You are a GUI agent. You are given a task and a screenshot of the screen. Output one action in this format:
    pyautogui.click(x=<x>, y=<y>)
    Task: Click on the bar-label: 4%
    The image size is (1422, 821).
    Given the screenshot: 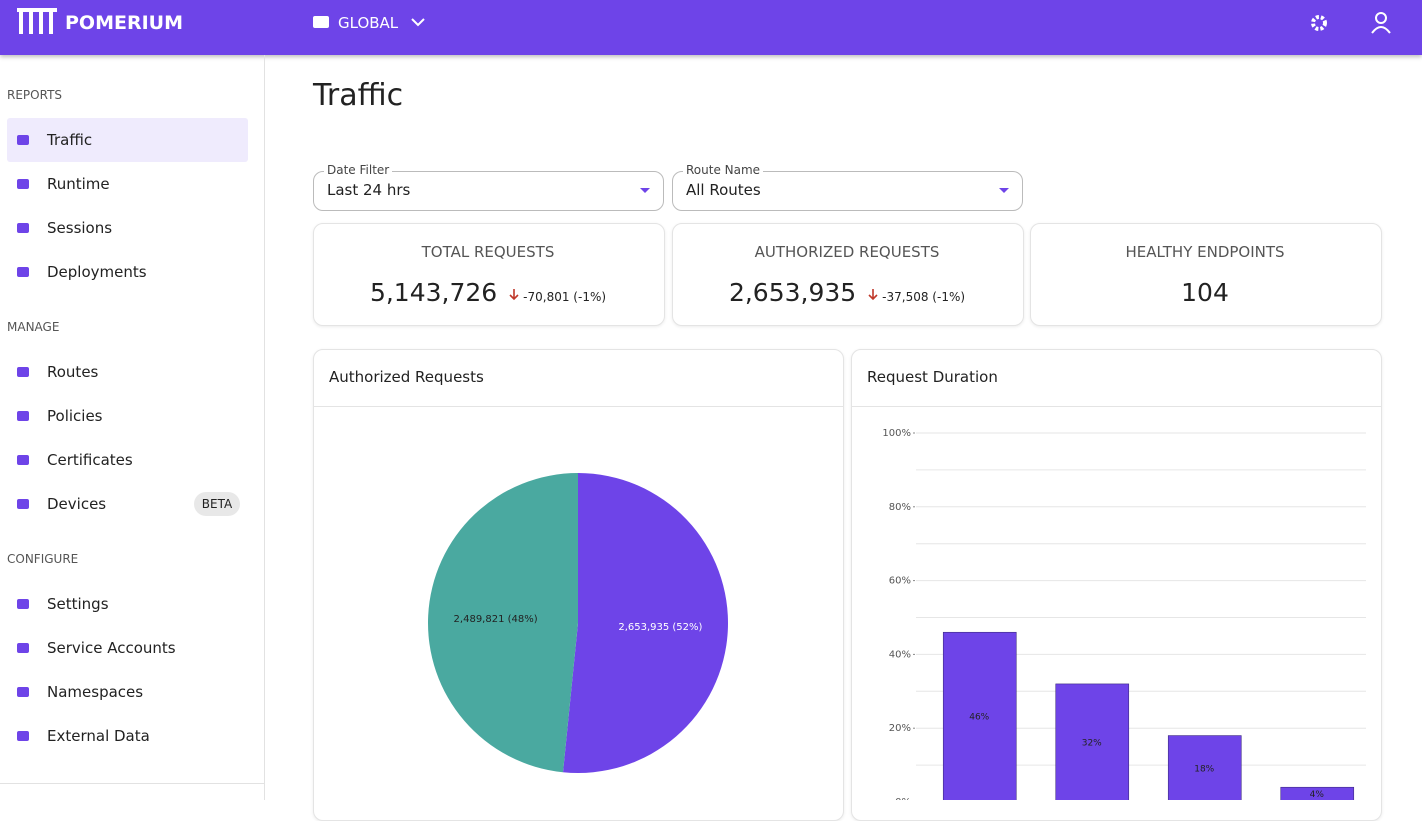 What is the action you would take?
    pyautogui.click(x=1317, y=795)
    